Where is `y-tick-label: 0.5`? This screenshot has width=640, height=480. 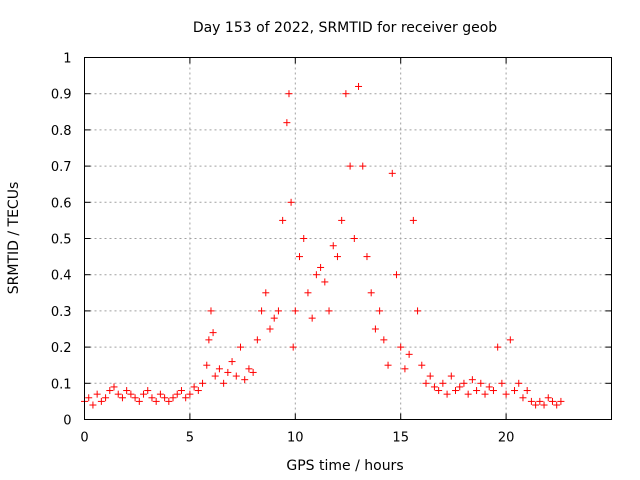 y-tick-label: 0.5 is located at coordinates (61, 240).